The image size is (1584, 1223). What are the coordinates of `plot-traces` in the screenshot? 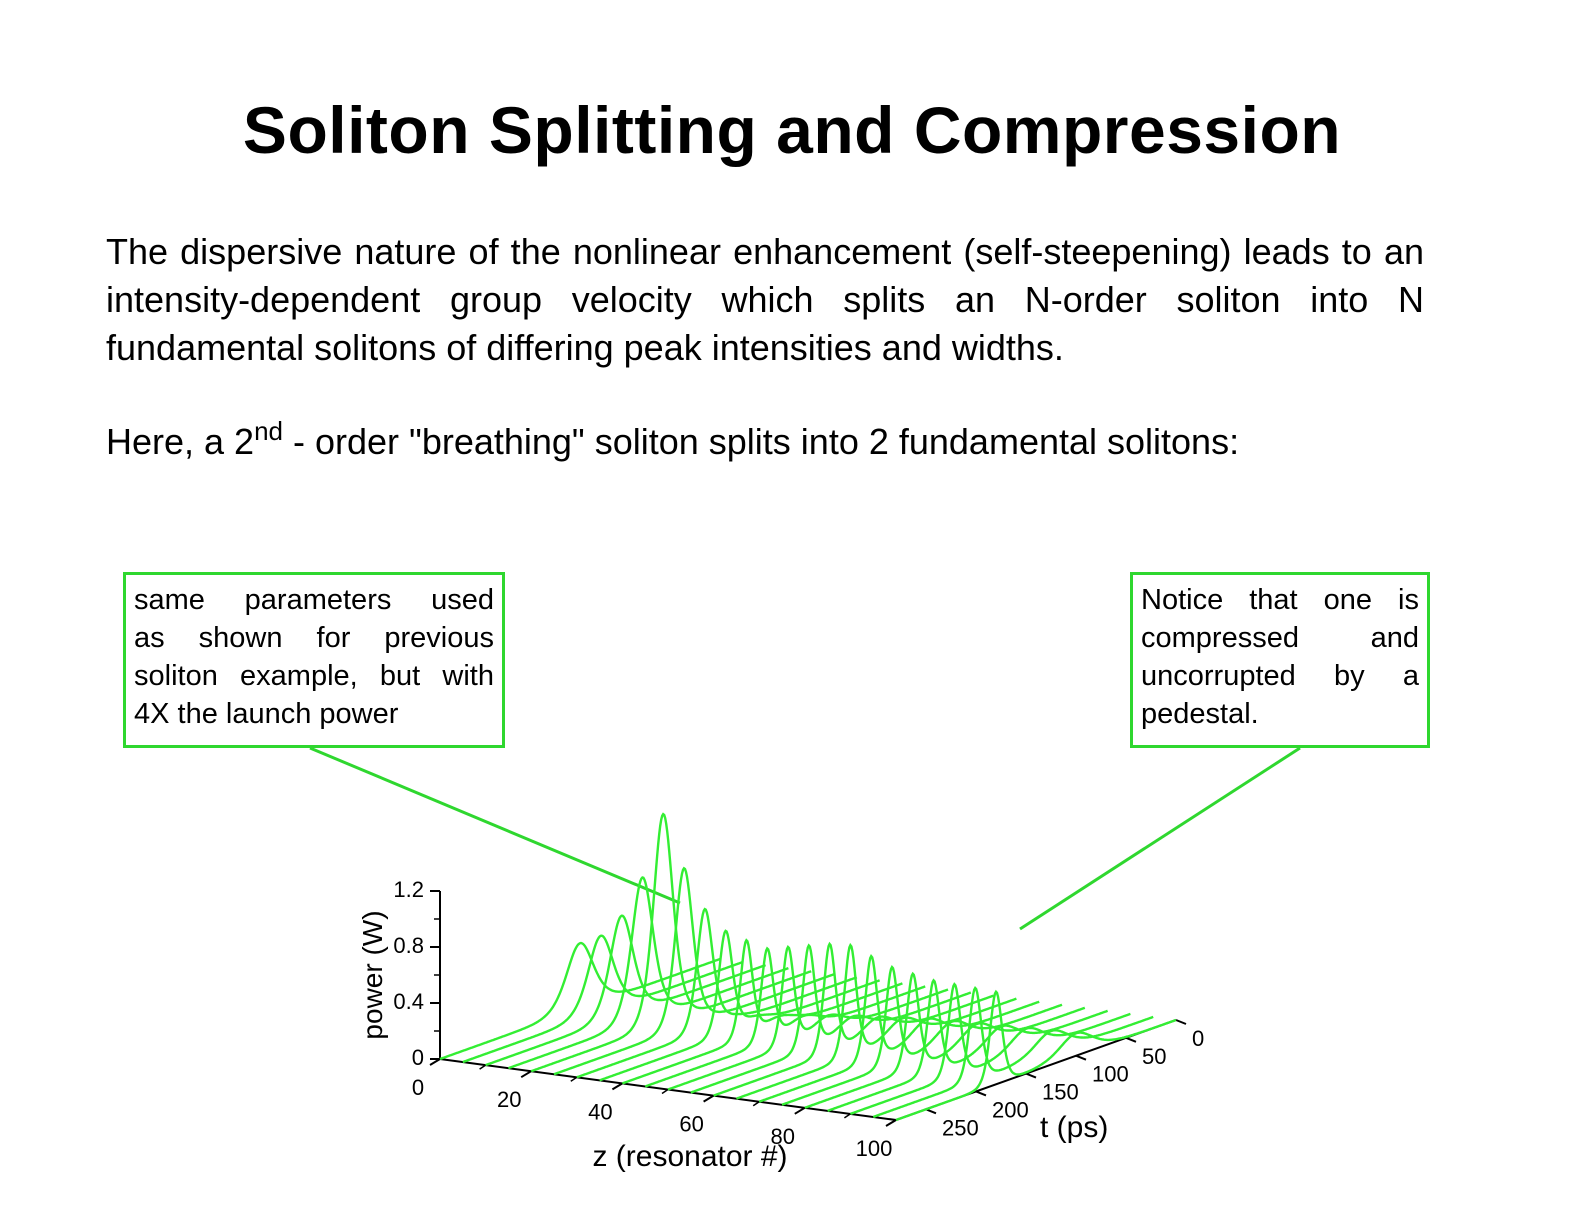 It's located at (808, 967).